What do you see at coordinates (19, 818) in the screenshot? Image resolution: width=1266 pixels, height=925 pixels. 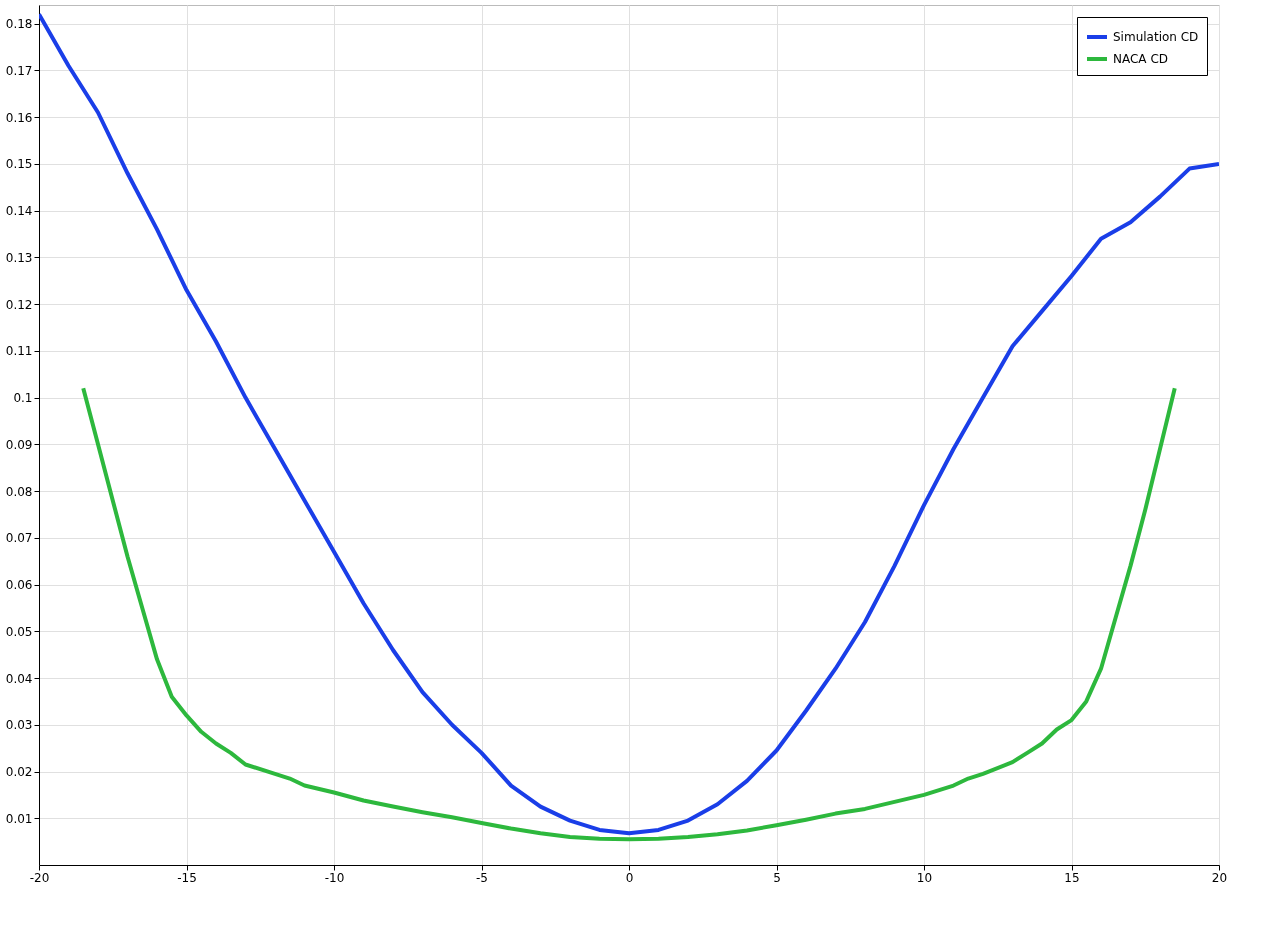 I see `y-tick-label: 0.01` at bounding box center [19, 818].